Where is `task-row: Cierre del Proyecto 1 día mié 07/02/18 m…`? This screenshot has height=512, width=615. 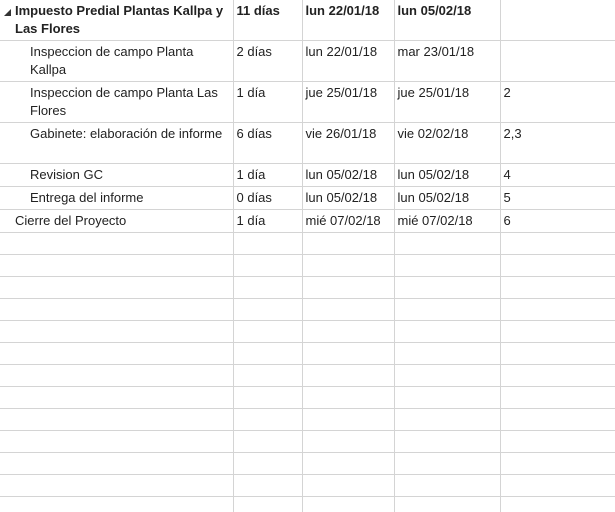 task-row: Cierre del Proyecto 1 día mié 07/02/18 m… is located at coordinates (307, 221).